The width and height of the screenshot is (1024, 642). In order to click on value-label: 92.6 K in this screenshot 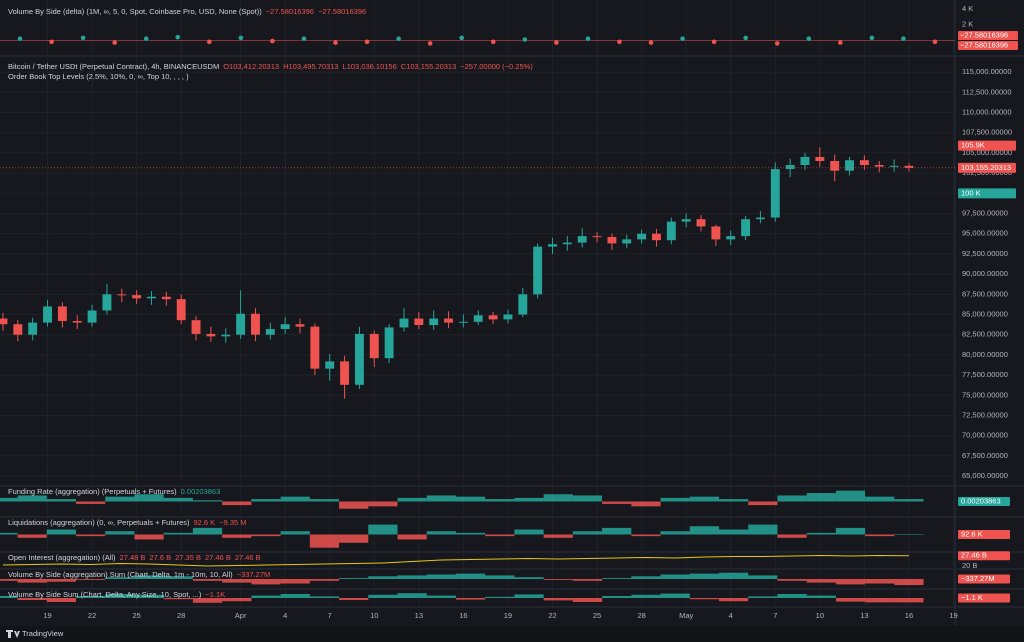, I will do `click(972, 533)`.